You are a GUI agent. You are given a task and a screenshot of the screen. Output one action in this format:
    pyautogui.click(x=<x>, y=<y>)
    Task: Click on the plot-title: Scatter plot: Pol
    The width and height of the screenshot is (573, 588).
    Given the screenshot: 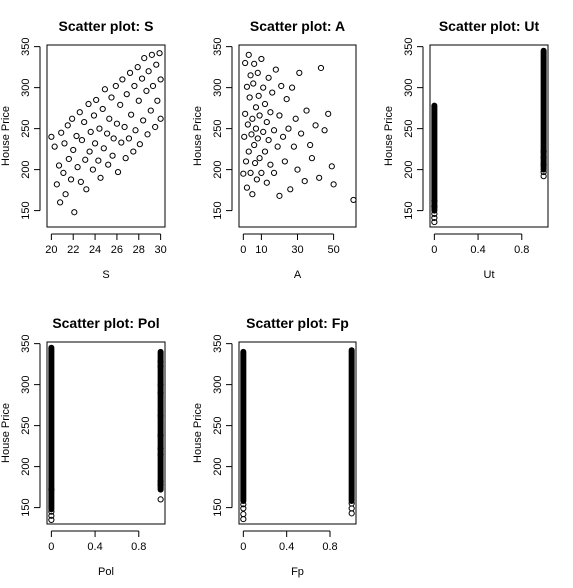 What is the action you would take?
    pyautogui.click(x=105, y=323)
    